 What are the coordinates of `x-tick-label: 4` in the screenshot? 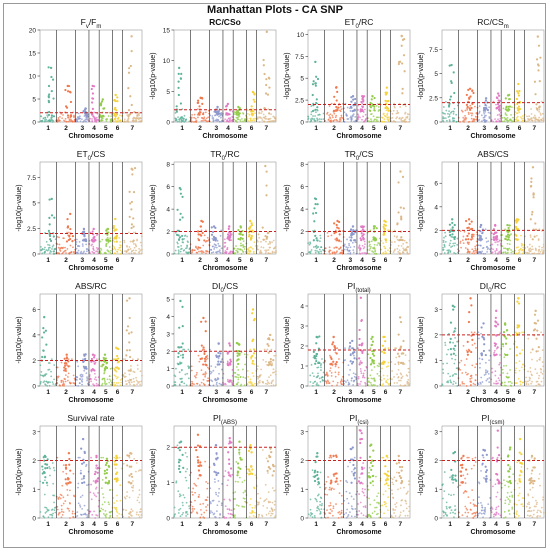 It's located at (362, 260).